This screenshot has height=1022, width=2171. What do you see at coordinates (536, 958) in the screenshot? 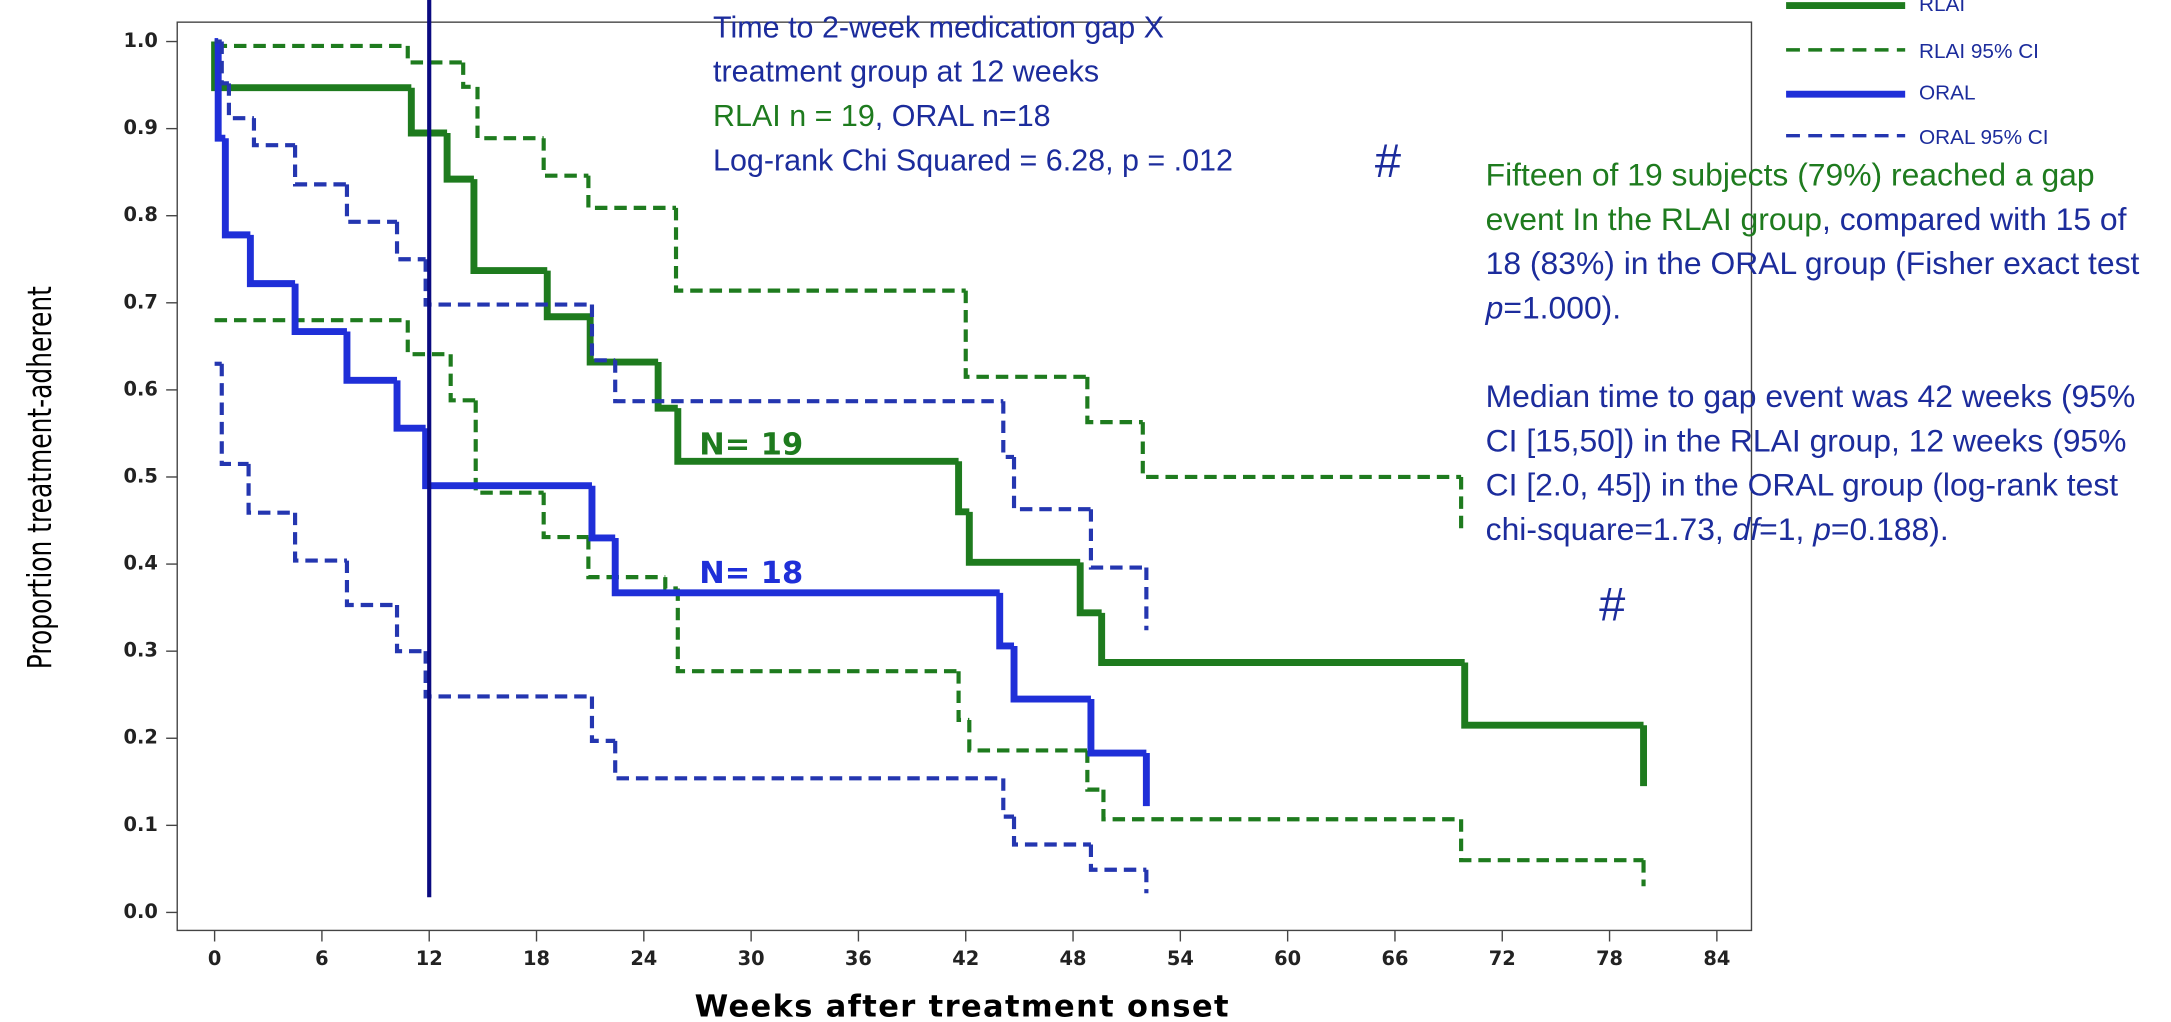
I see `x-tick-label: 18` at bounding box center [536, 958].